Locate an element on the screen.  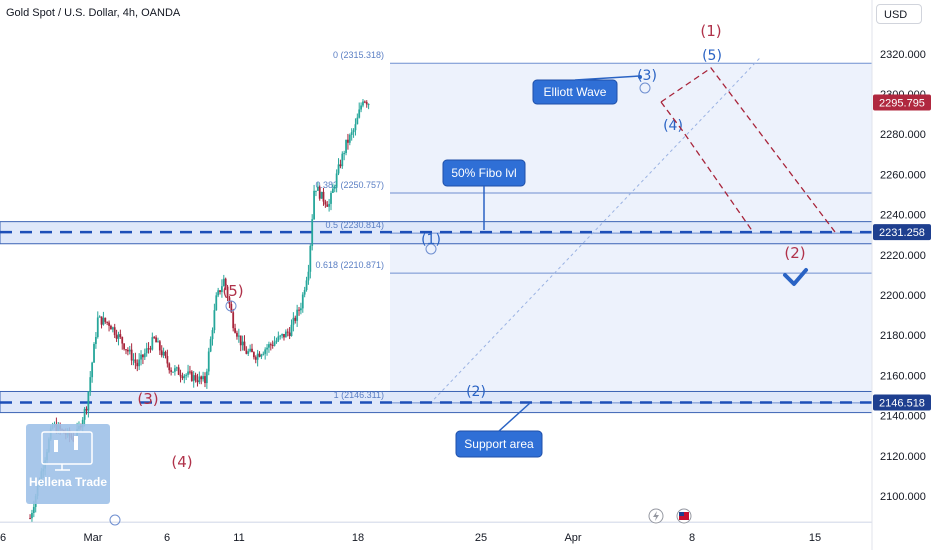
fib-level-label: 0 (2315.318) is located at coordinates (358, 55).